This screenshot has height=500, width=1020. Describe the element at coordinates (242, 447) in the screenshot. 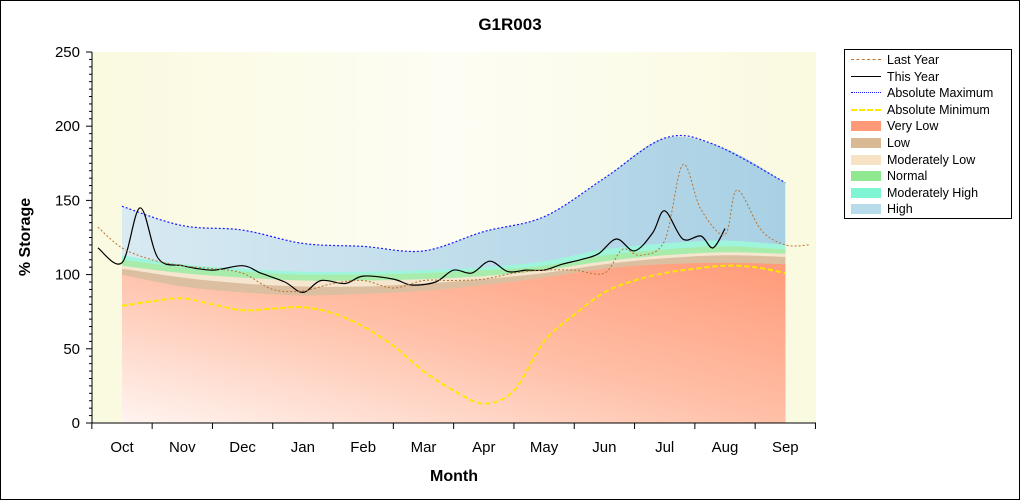

I see `x-tick-label: Dec` at that location.